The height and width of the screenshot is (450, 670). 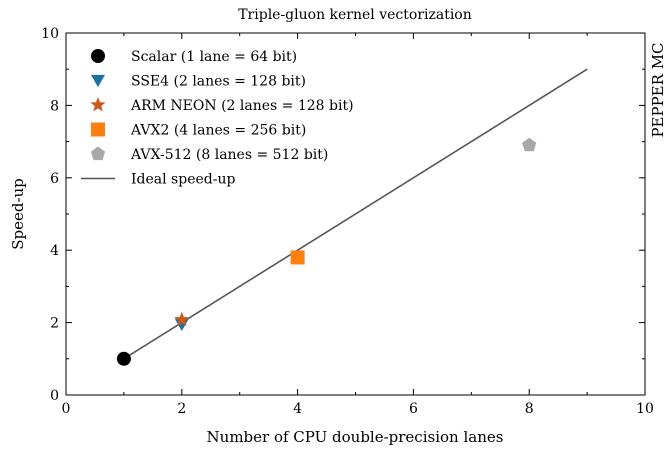 I want to click on legend-label: SSE4 (2 lanes = 128 bit), so click(x=218, y=82).